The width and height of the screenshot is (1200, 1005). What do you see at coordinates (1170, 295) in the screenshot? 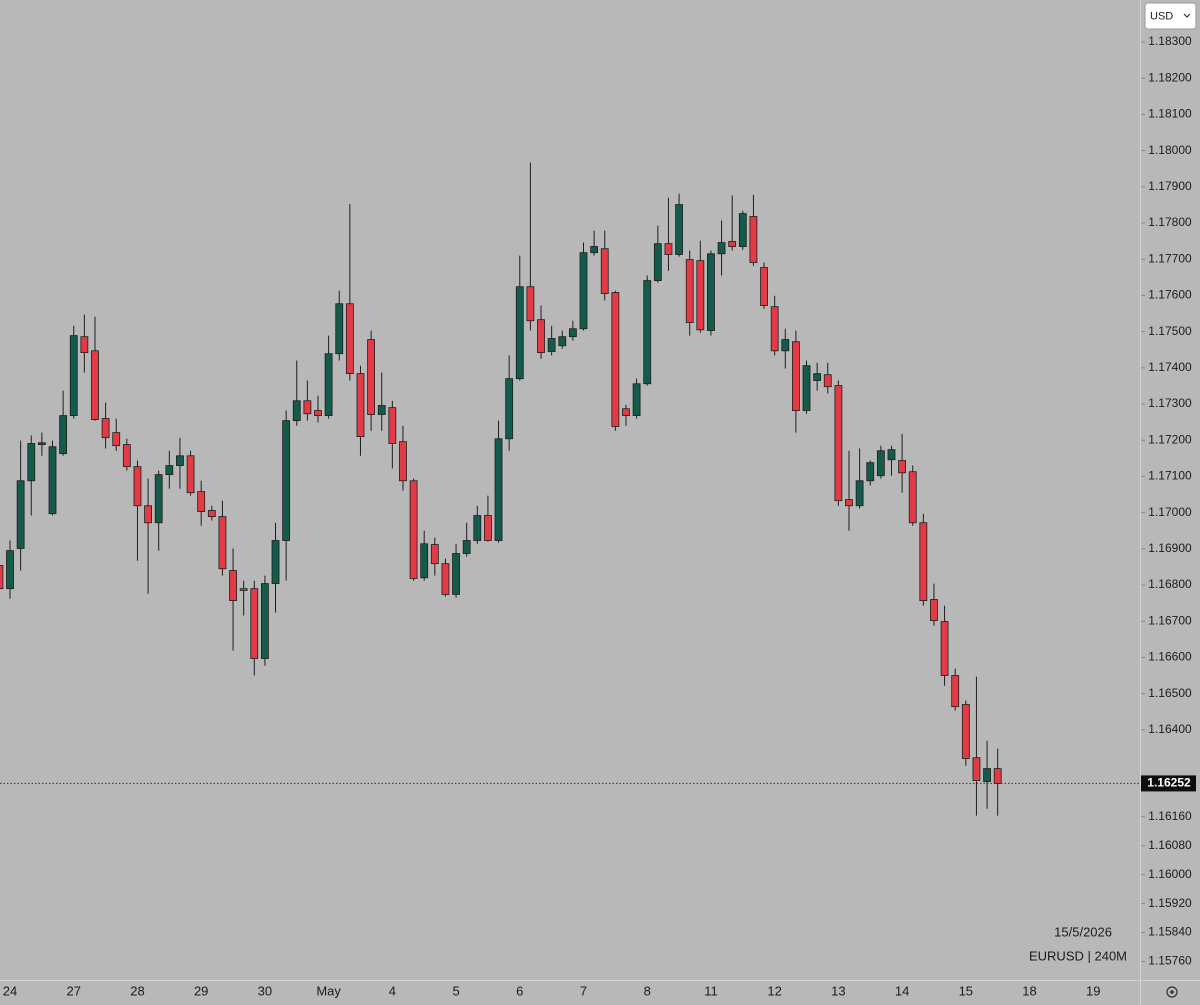
I see `y-tick-label: 1.17600` at bounding box center [1170, 295].